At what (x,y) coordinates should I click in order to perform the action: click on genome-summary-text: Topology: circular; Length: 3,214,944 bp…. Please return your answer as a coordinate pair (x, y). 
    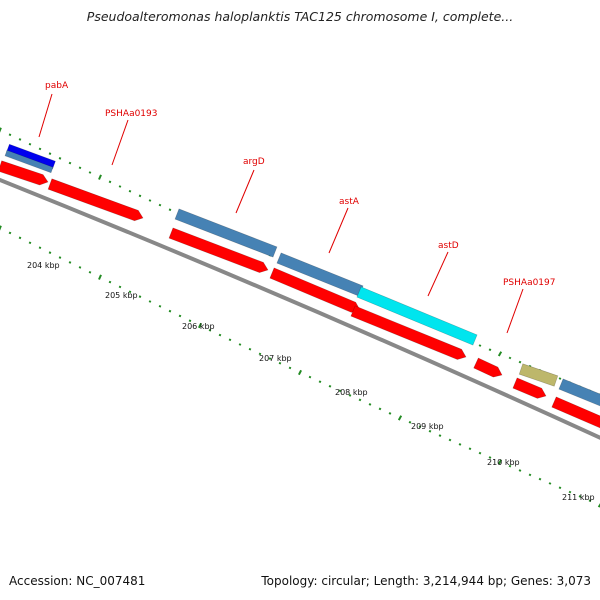
    Looking at the image, I should click on (426, 581).